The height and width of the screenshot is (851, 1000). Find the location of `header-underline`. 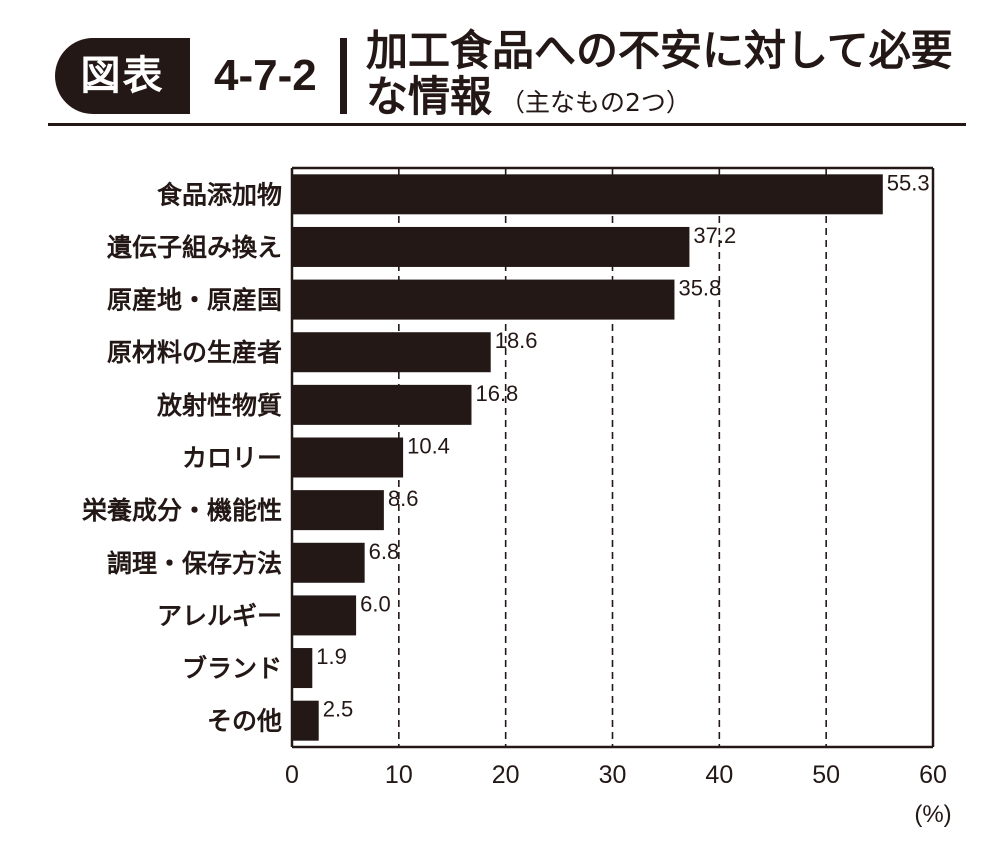

header-underline is located at coordinates (507, 124).